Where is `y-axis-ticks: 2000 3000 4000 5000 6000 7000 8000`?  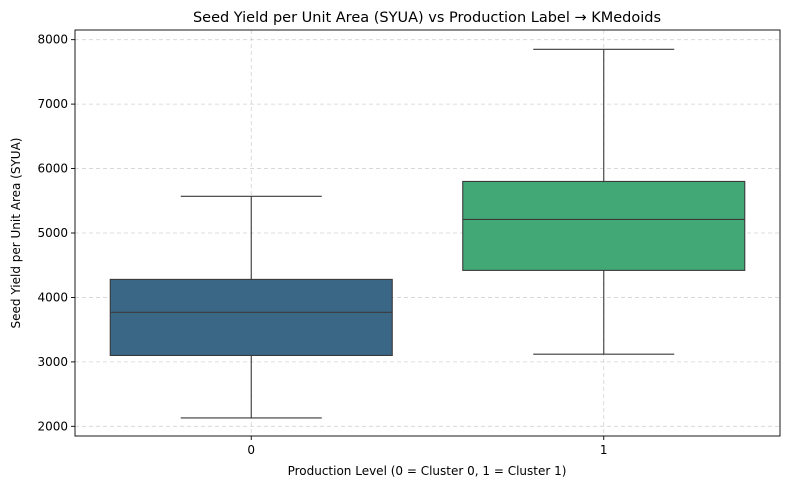 y-axis-ticks: 2000 3000 4000 5000 6000 7000 8000 is located at coordinates (56, 233).